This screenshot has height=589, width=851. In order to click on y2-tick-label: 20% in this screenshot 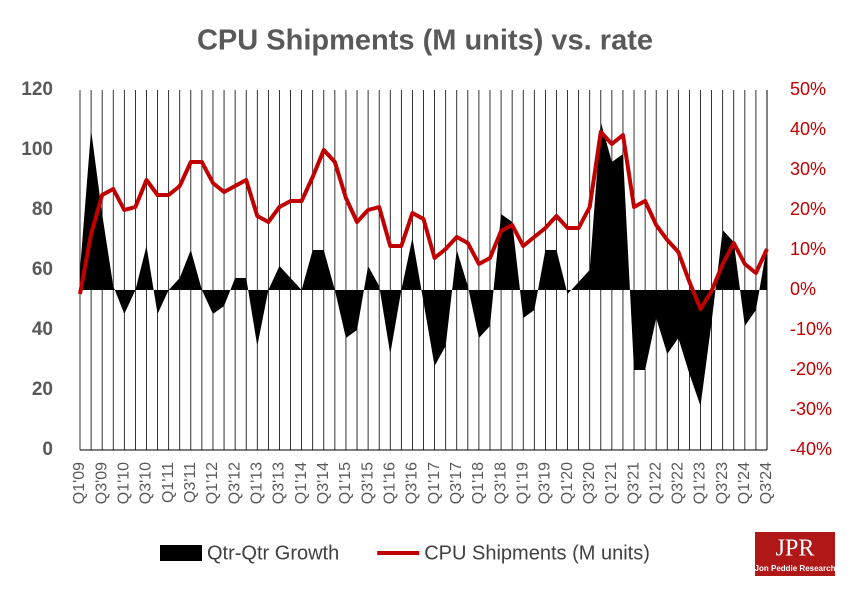, I will do `click(808, 209)`.